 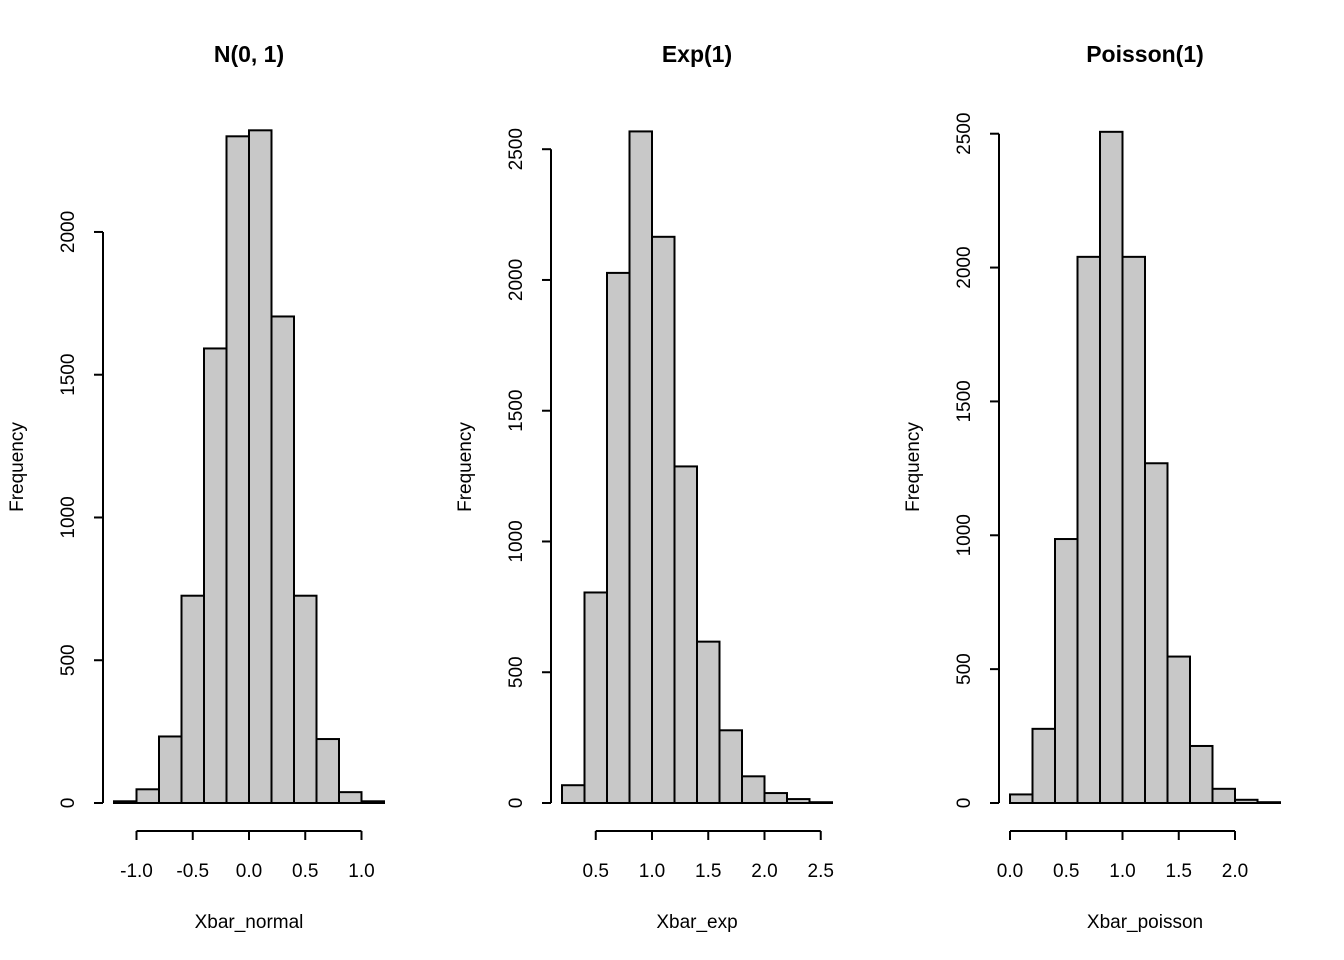 I want to click on x-tick-label: 2.5, so click(x=821, y=871).